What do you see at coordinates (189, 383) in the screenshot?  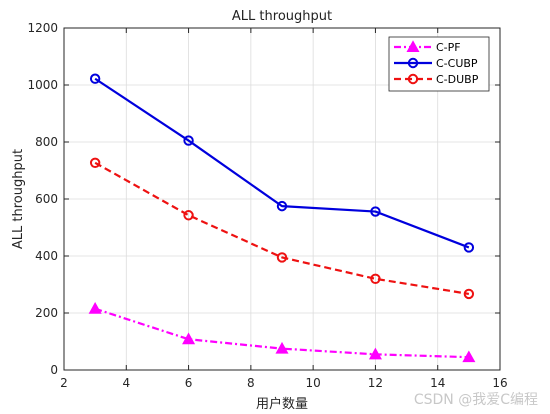 I see `x-tick-label: 6` at bounding box center [189, 383].